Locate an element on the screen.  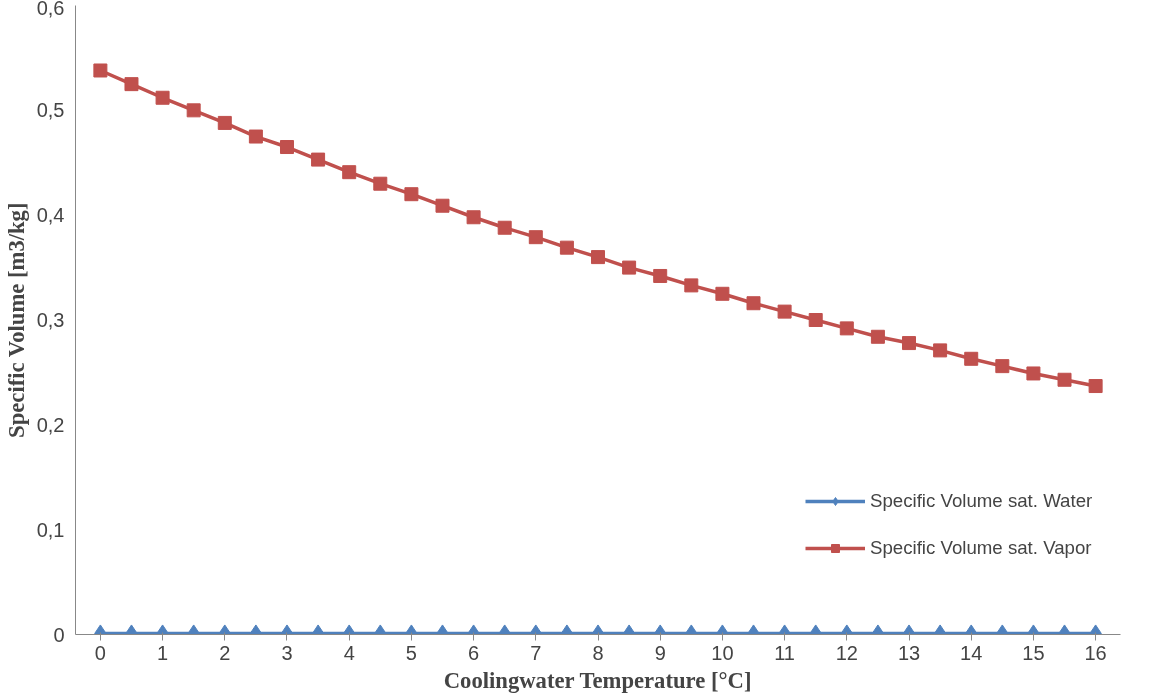
x-tick-label: 2 is located at coordinates (225, 652).